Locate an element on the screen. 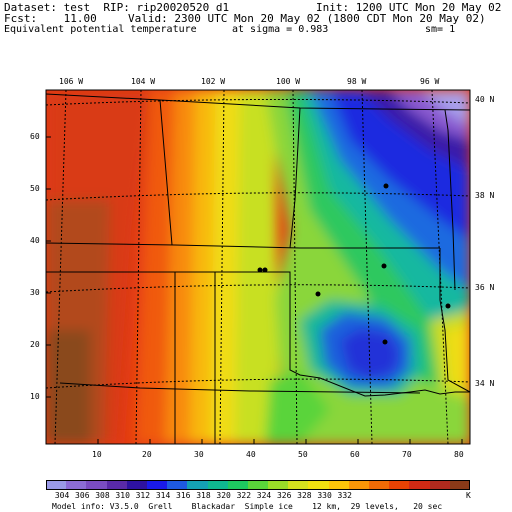  colorbar-label: 314 is located at coordinates (163, 495).